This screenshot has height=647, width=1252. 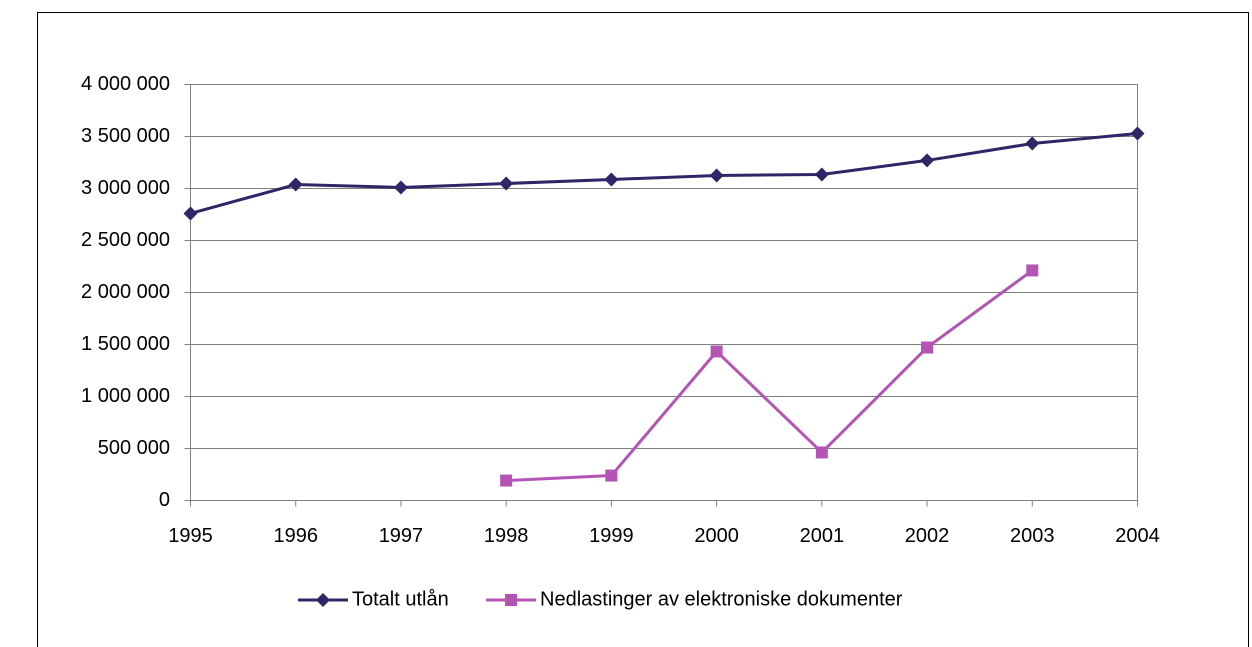 I want to click on x-tick-label: 2002, so click(x=927, y=536).